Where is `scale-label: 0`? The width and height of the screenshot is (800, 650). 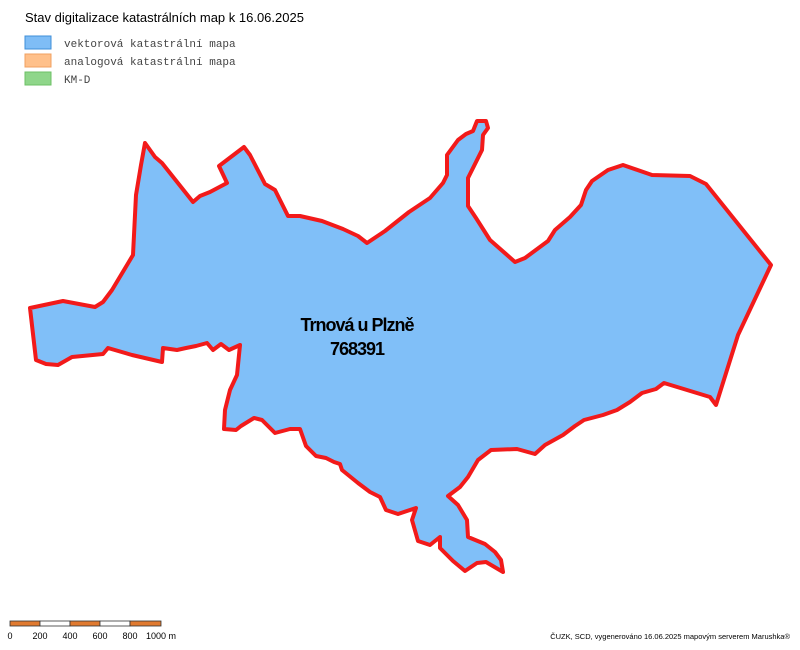
scale-label: 0 is located at coordinates (9, 636).